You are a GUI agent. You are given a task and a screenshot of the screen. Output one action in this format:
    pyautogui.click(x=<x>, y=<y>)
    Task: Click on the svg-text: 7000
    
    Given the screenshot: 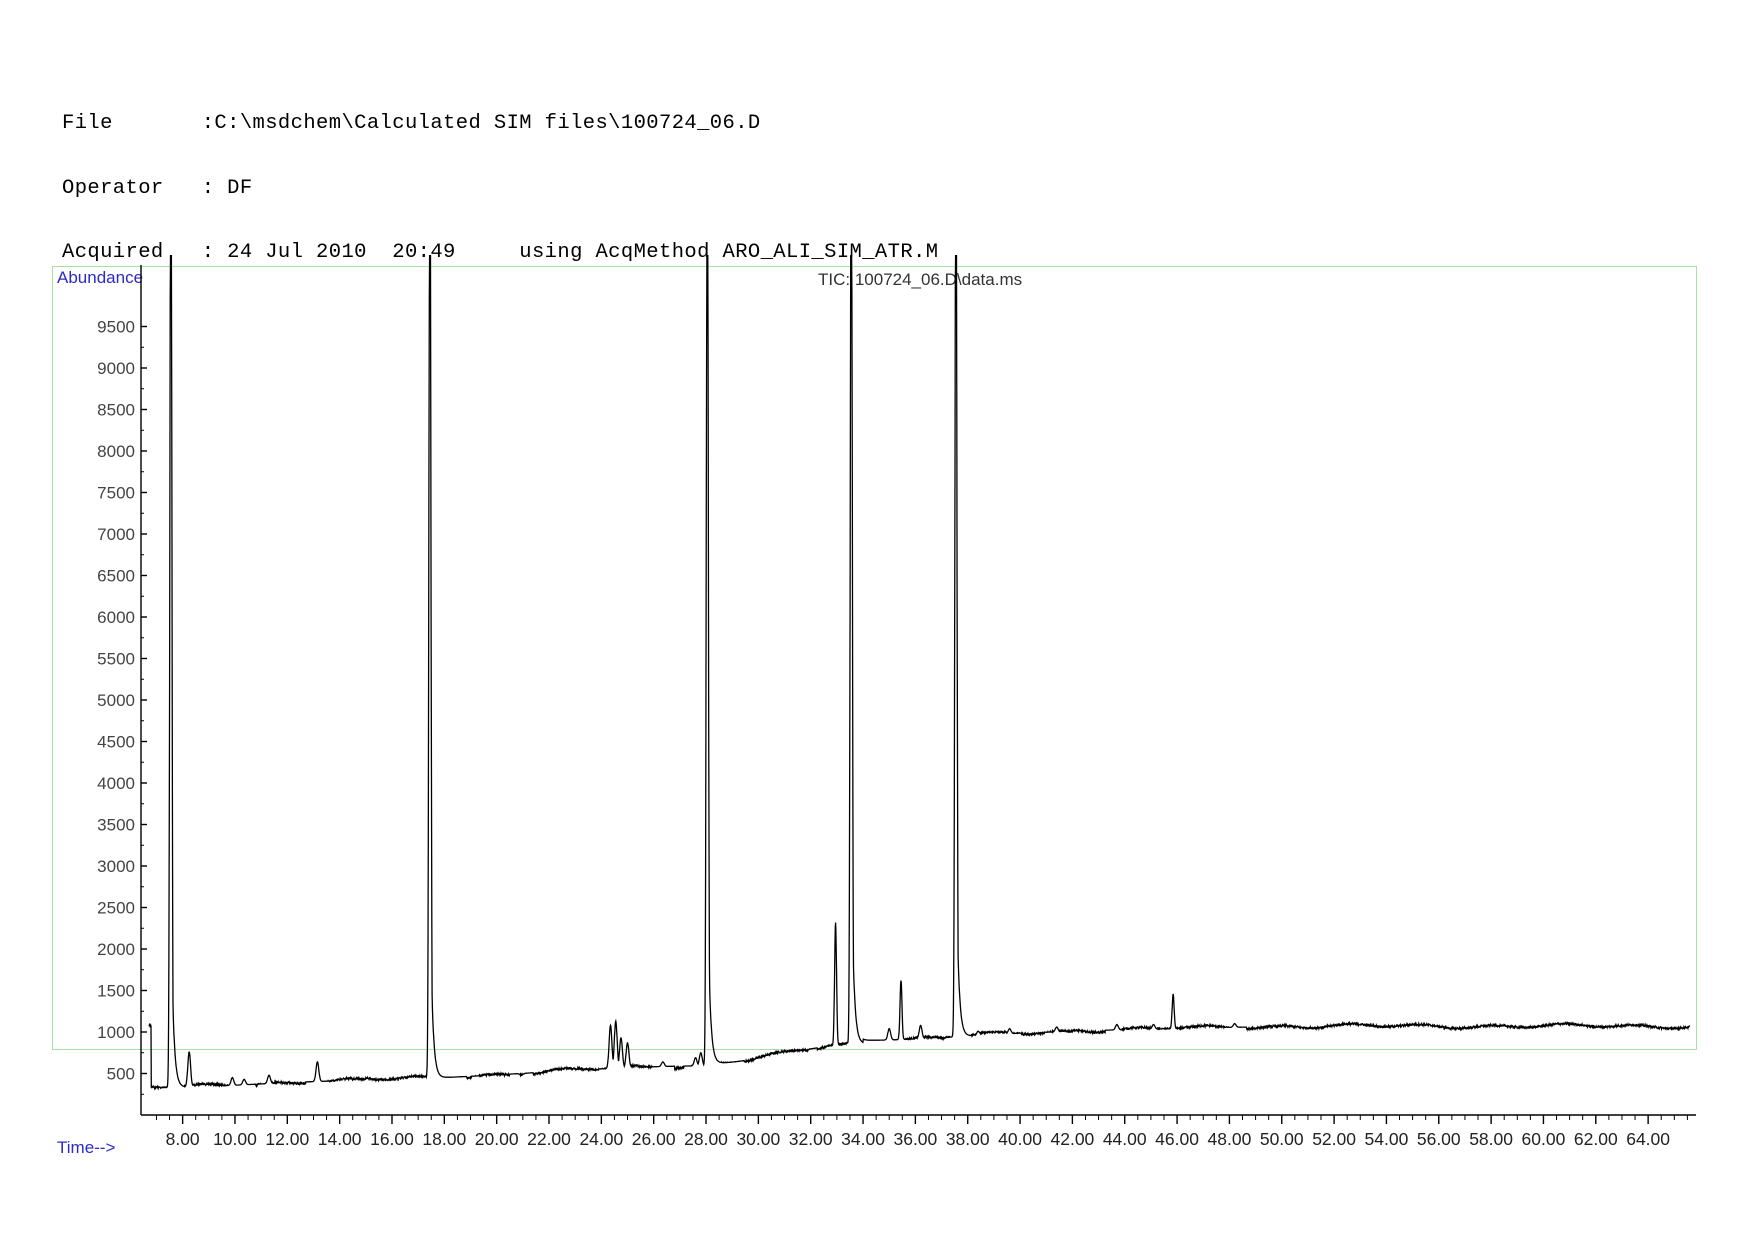 What is the action you would take?
    pyautogui.click(x=116, y=534)
    